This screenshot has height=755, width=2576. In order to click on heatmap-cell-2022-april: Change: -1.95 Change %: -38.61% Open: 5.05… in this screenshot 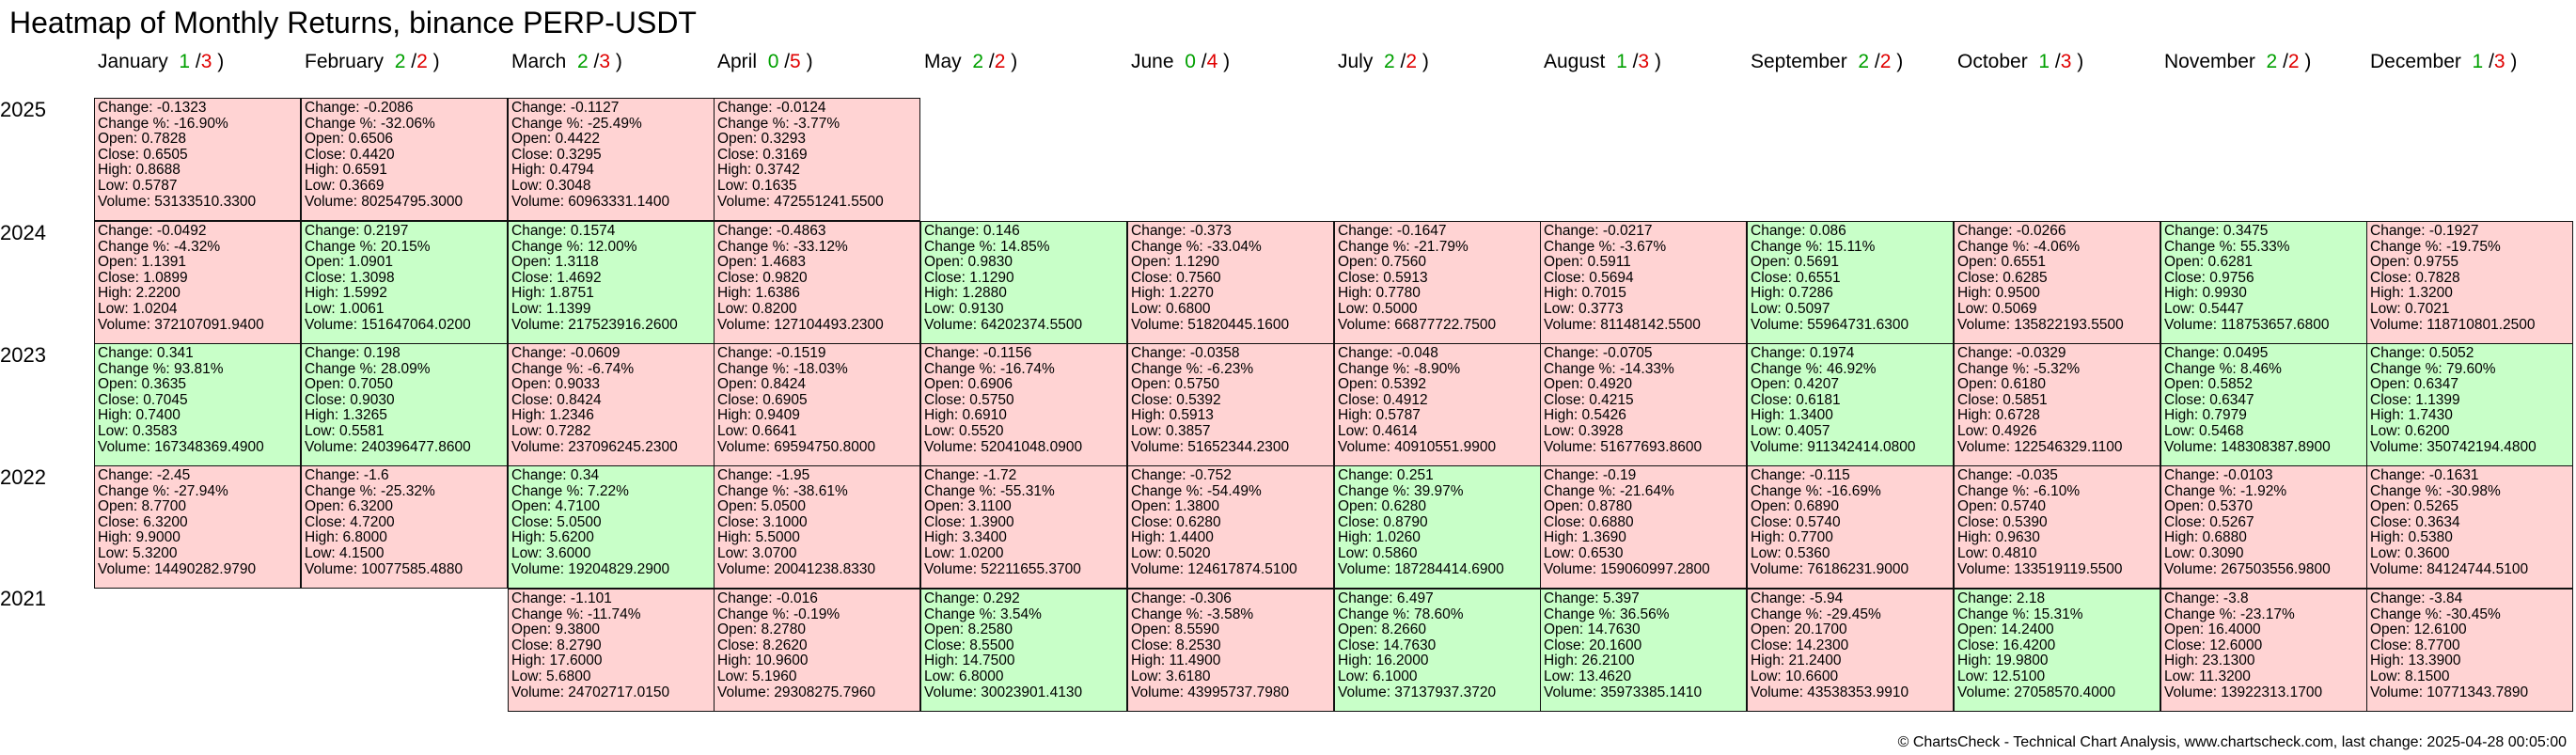, I will do `click(817, 527)`.